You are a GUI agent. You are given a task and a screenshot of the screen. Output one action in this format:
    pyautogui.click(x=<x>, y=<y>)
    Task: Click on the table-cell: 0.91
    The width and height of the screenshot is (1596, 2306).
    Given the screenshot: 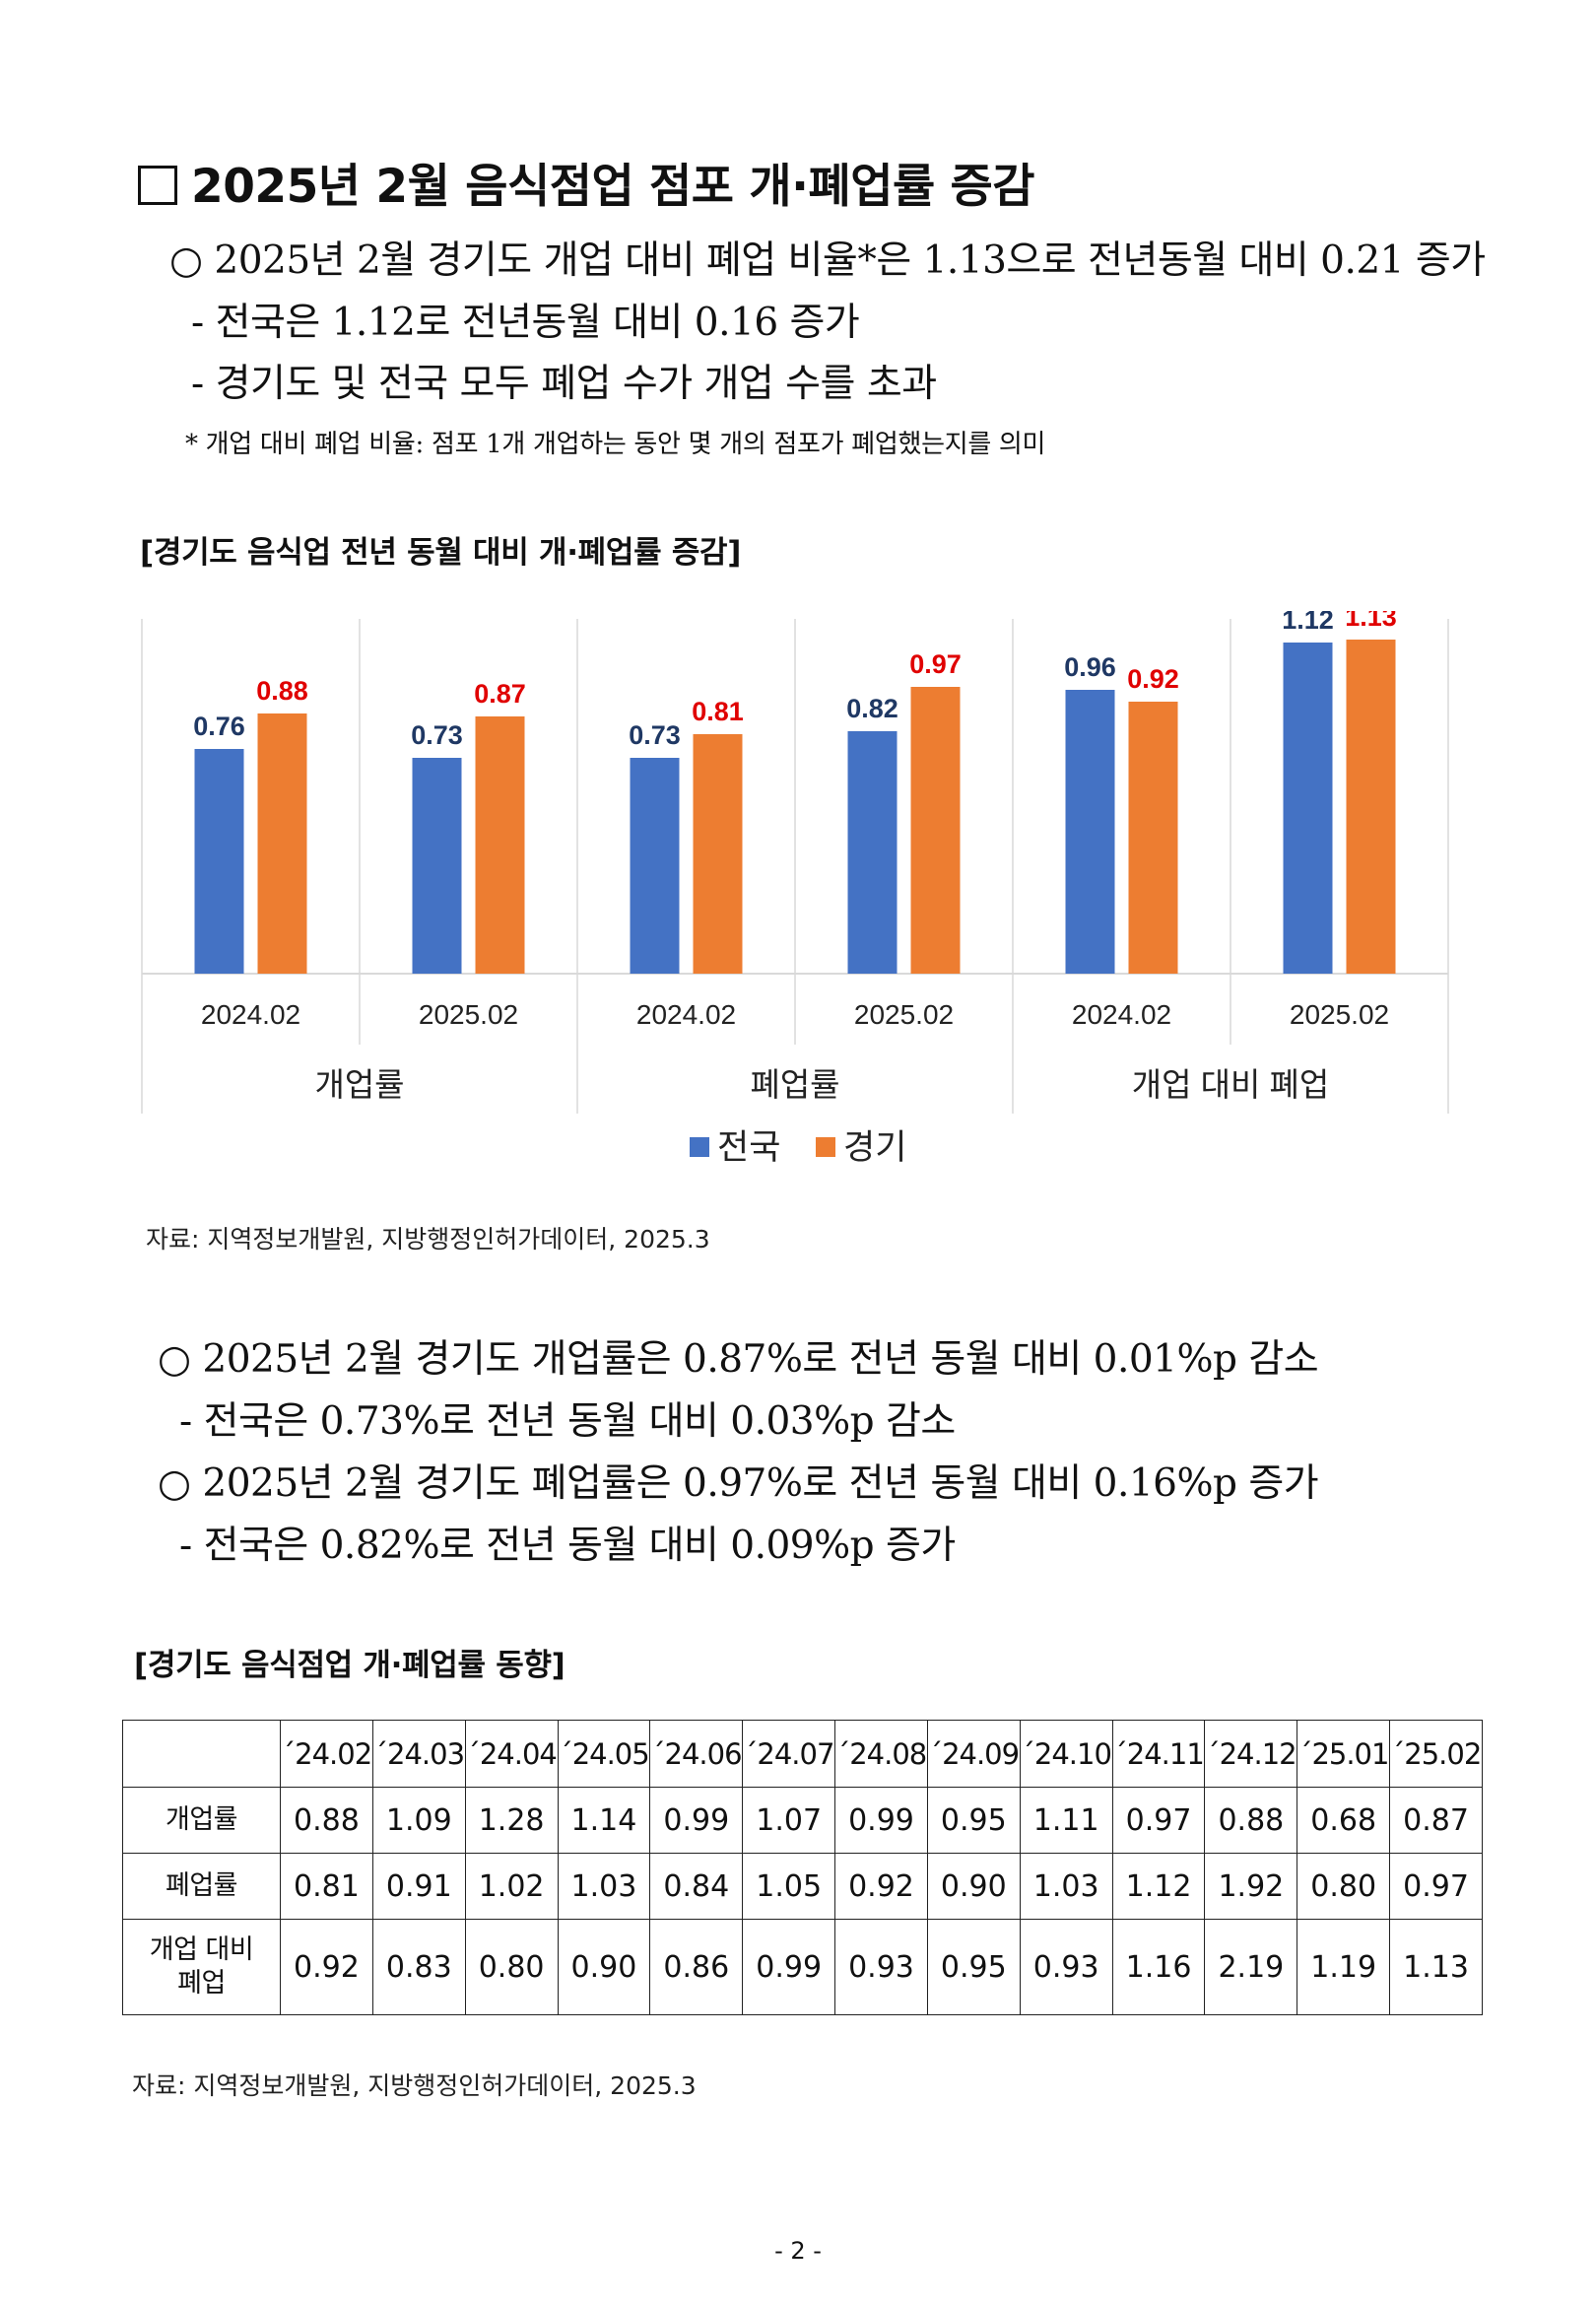 What is the action you would take?
    pyautogui.click(x=419, y=1887)
    